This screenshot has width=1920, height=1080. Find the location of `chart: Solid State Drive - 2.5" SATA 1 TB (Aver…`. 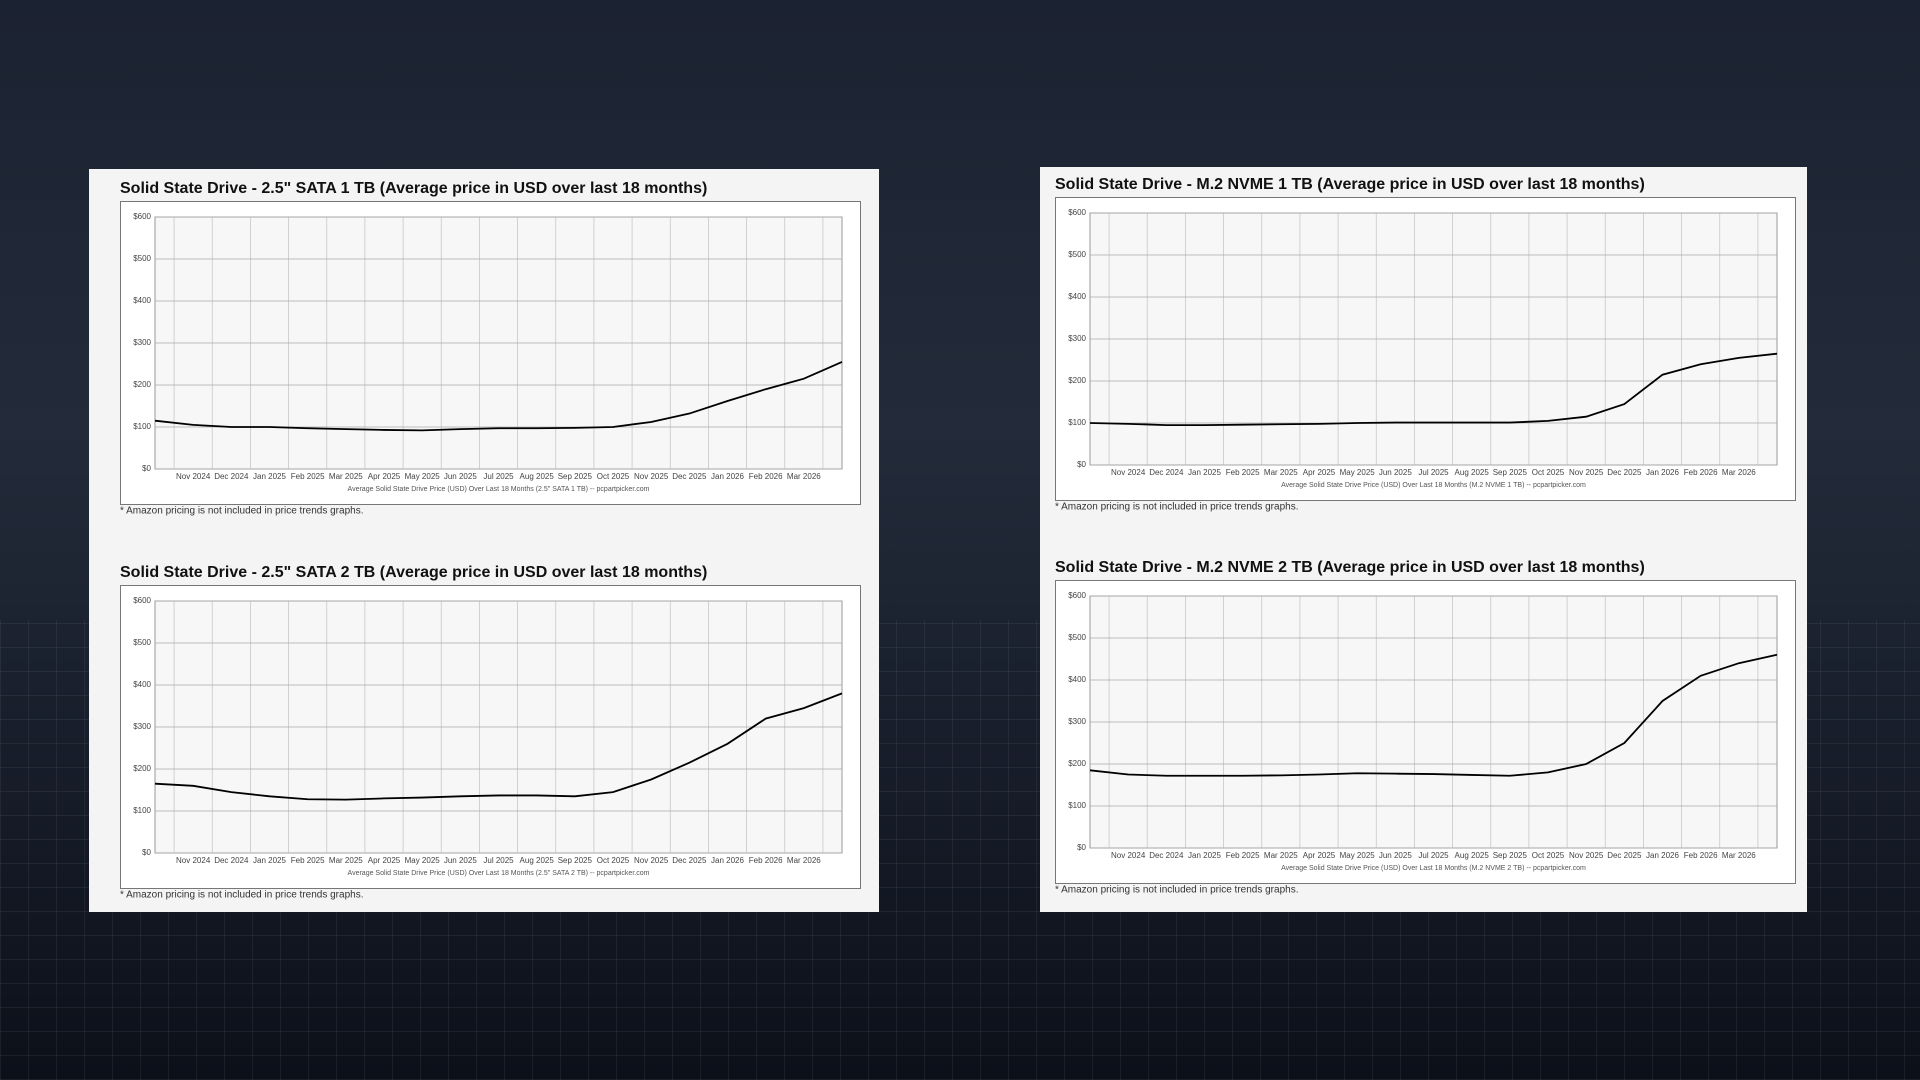

chart: Solid State Drive - 2.5" SATA 1 TB (Aver… is located at coordinates (490, 348).